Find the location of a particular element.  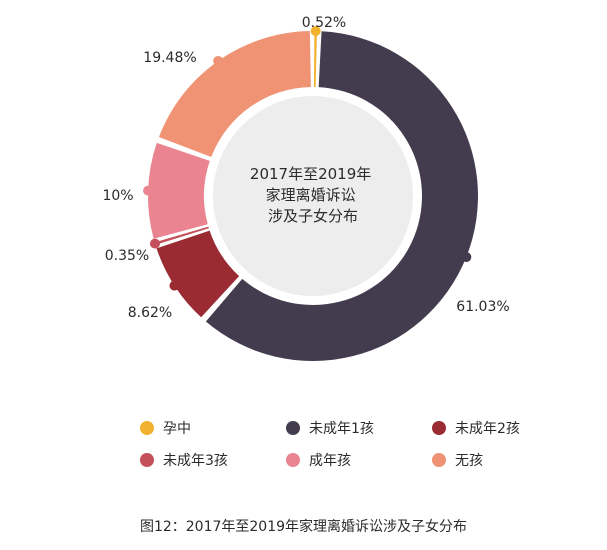

legend-label-adult: 成年孩 is located at coordinates (330, 461).